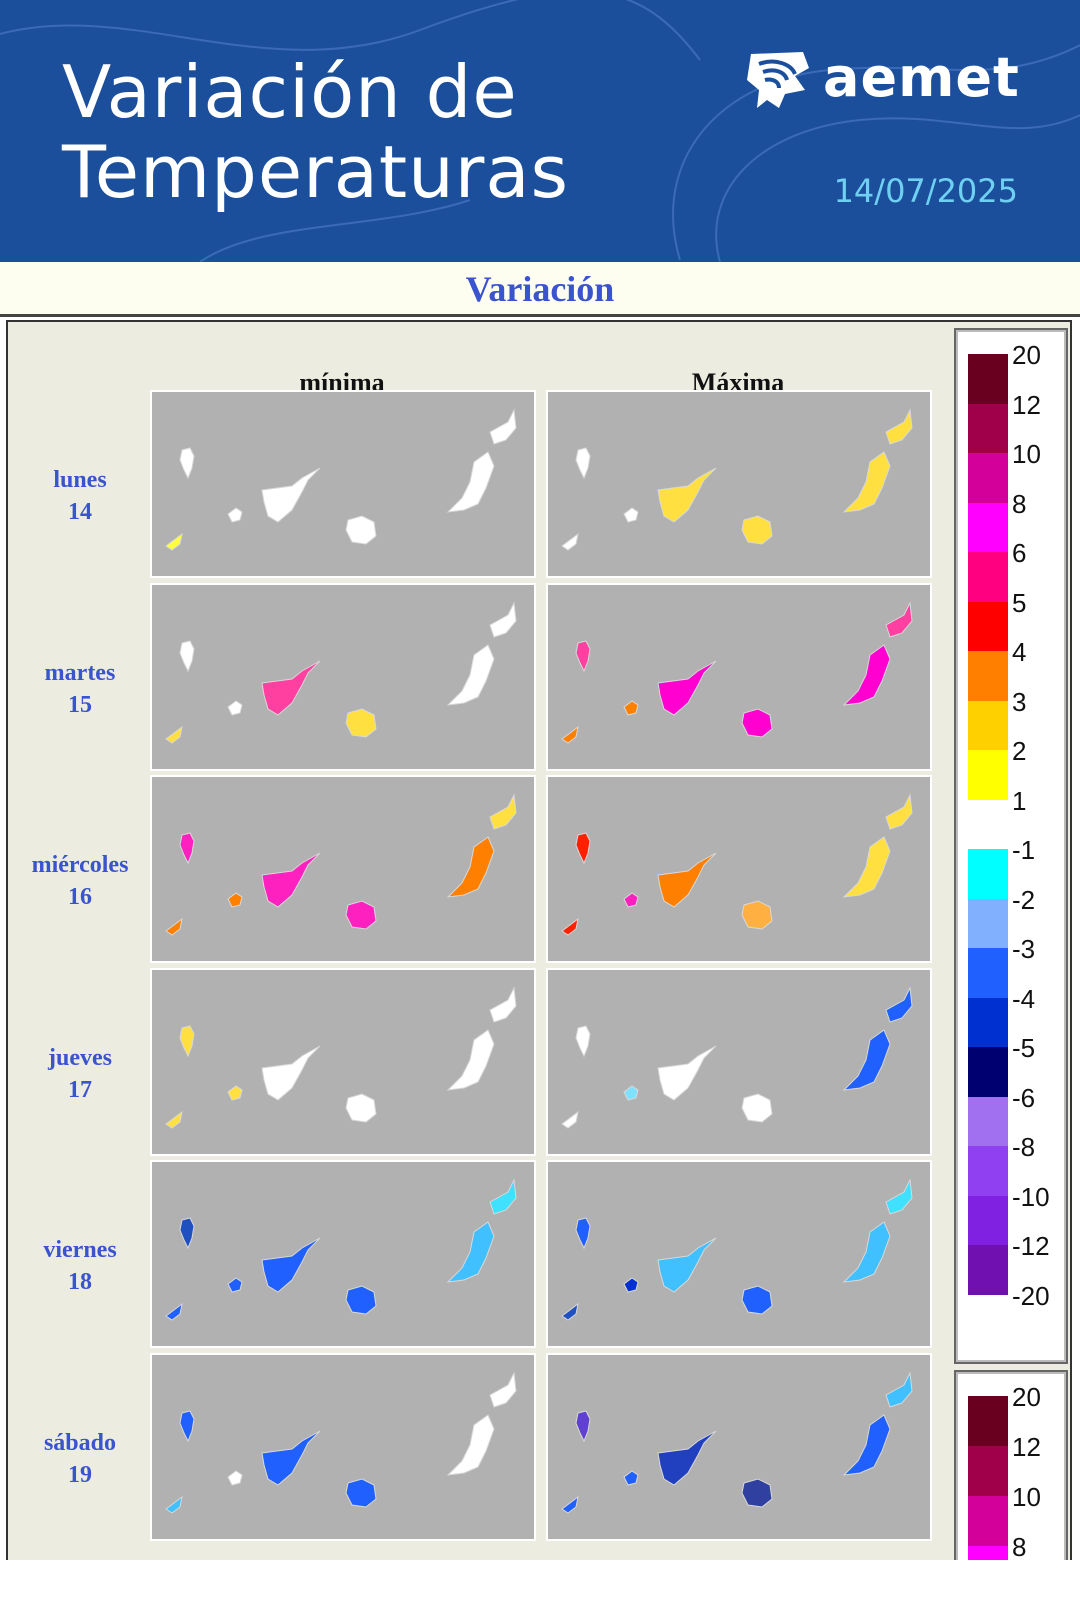 This screenshot has width=1080, height=1620. Describe the element at coordinates (1024, 850) in the screenshot. I see `legend-label: -1` at that location.